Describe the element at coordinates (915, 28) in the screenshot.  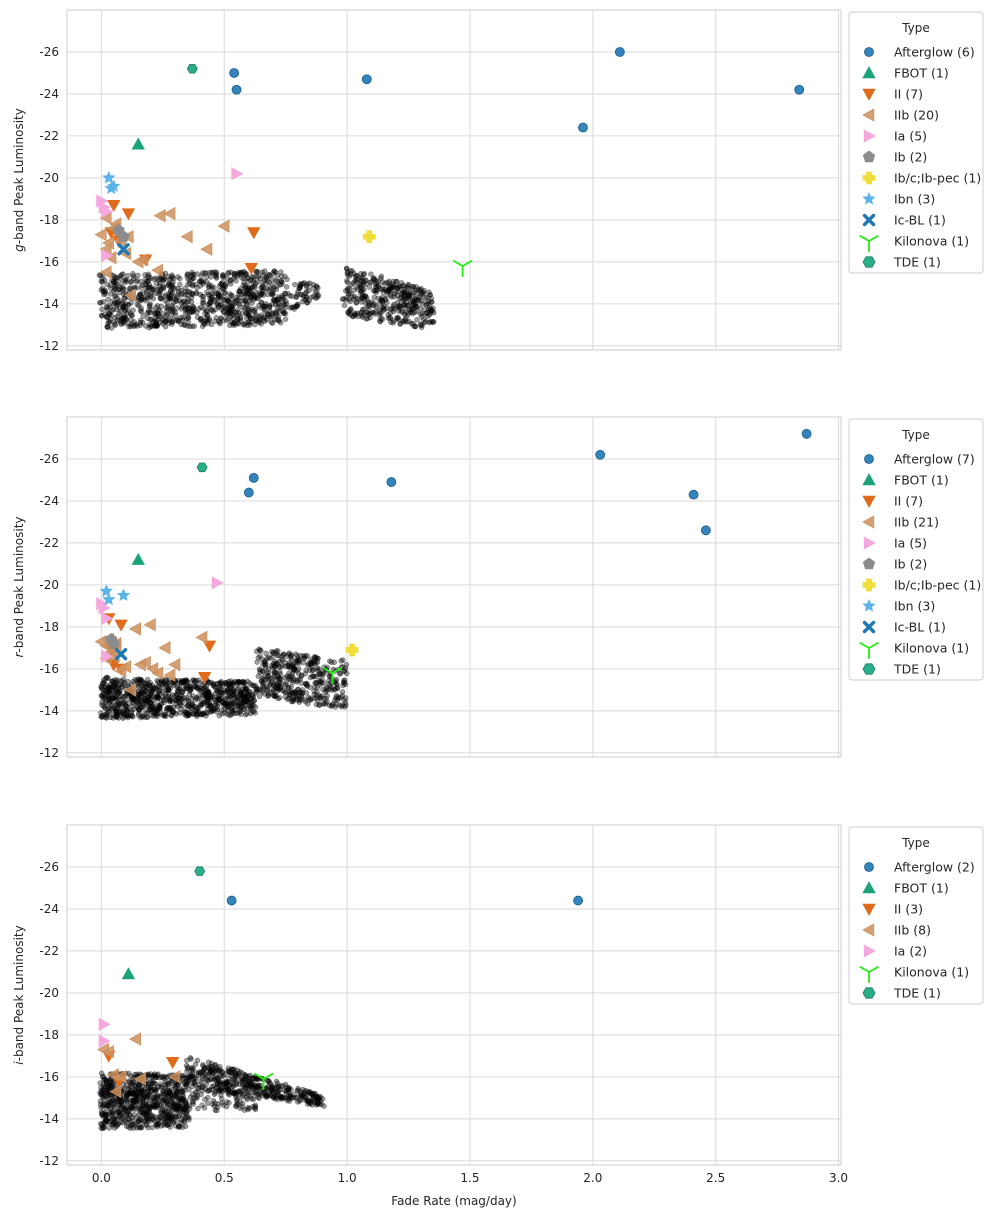
I see `legend-title: Type` at that location.